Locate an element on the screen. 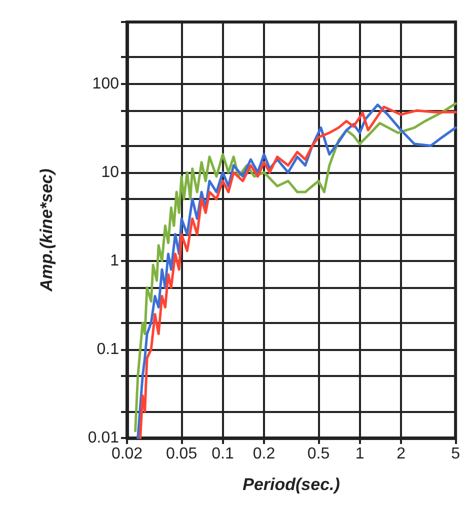 This screenshot has height=518, width=463. x-tick-label: 0.05 is located at coordinates (182, 454).